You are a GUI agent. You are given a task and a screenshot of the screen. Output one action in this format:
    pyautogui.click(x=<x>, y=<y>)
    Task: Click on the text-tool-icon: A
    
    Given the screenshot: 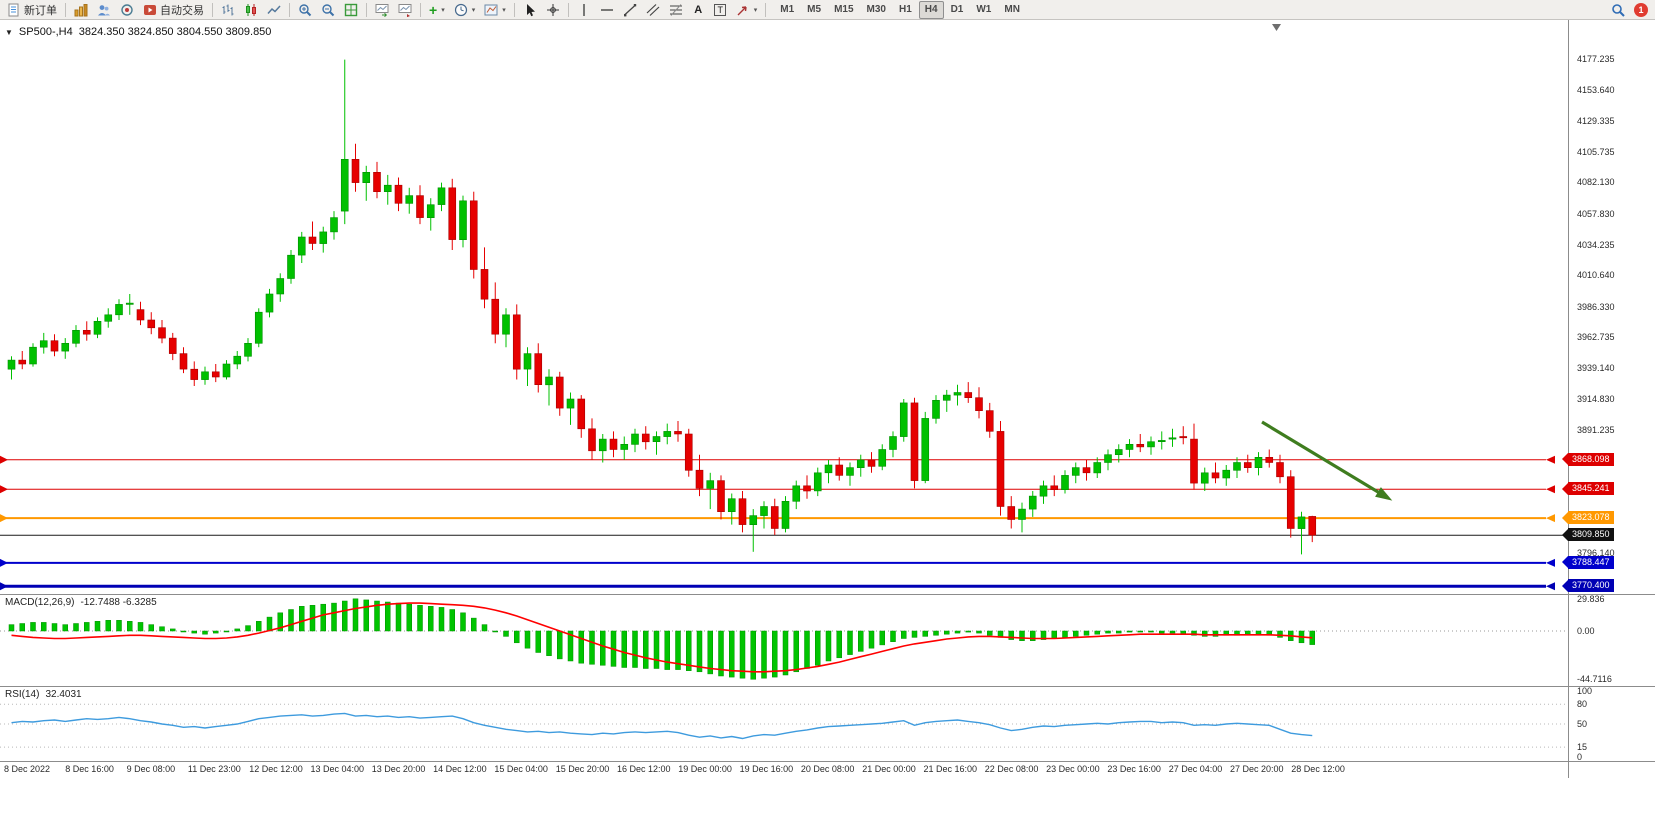 What is the action you would take?
    pyautogui.click(x=698, y=9)
    